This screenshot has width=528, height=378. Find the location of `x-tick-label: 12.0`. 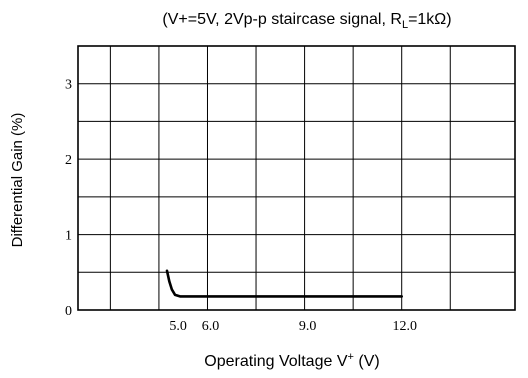

x-tick-label: 12.0 is located at coordinates (404, 326).